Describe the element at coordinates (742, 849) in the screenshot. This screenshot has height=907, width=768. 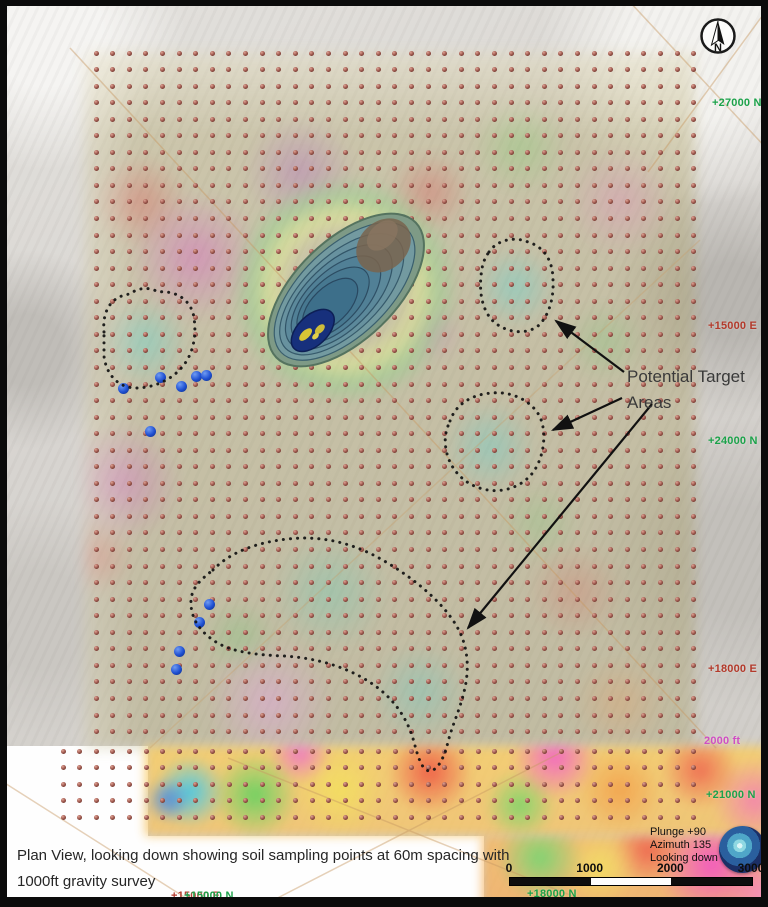
I see `orientation-sphere-icon` at that location.